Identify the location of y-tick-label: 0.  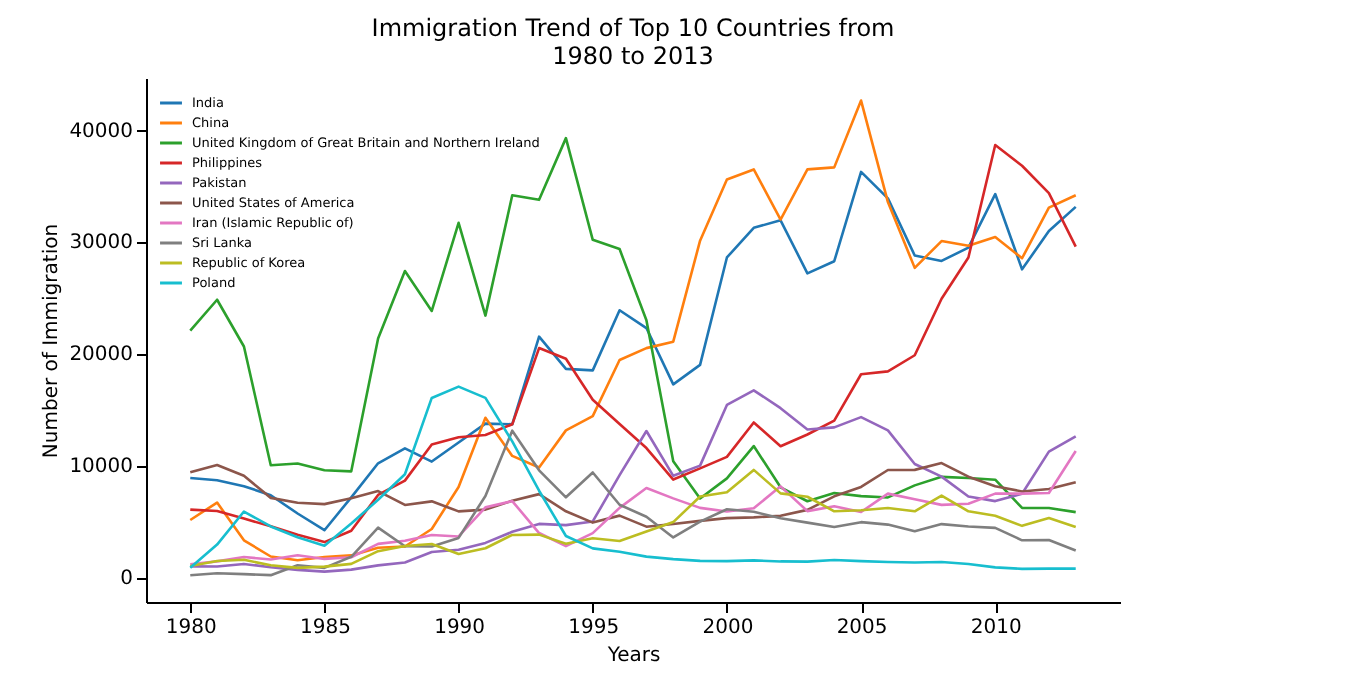
(126, 579).